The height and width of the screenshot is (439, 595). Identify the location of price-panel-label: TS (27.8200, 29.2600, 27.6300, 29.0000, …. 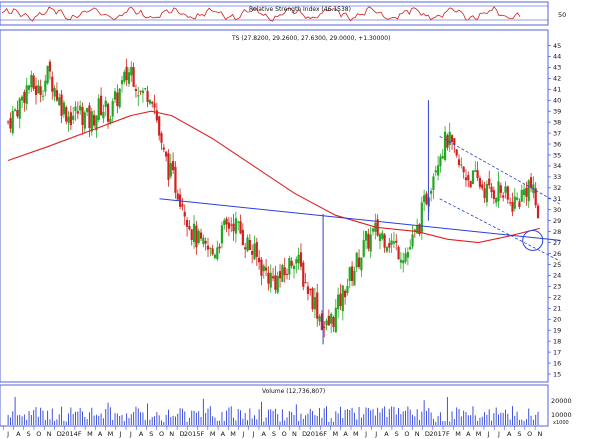
(310, 38).